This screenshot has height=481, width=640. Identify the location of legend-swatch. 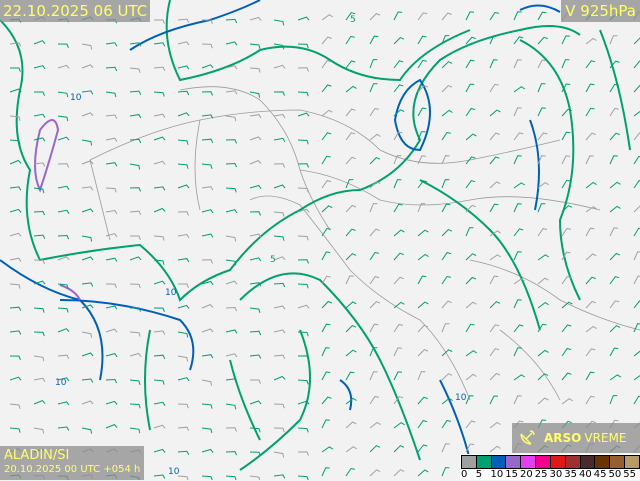
(558, 462).